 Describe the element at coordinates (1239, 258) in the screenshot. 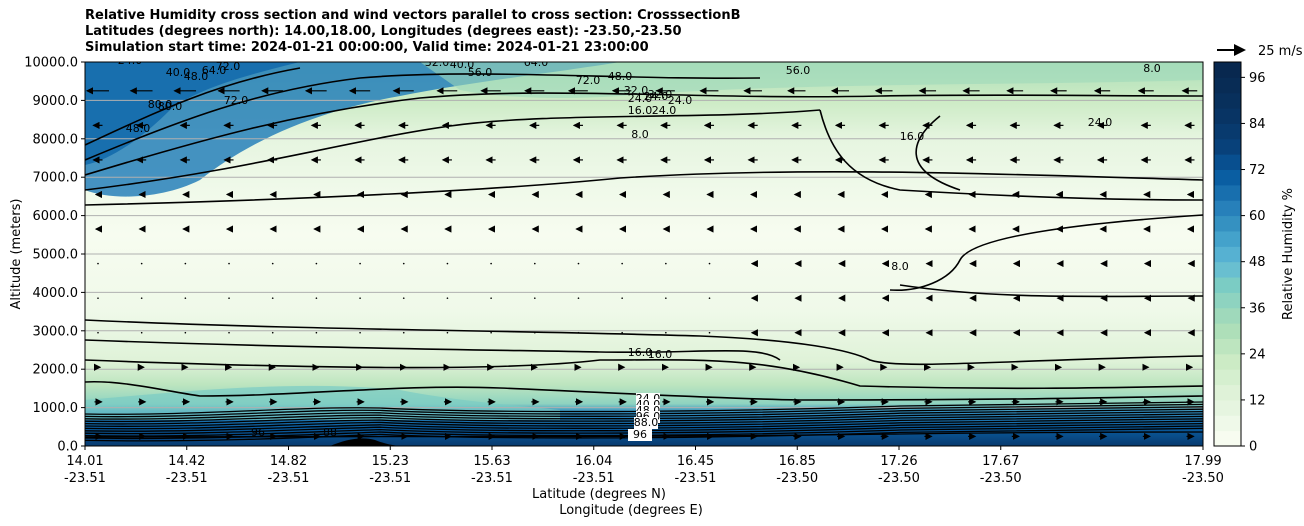

I see `colorbar: 0 12 24 36 48 60 72 84 96` at that location.